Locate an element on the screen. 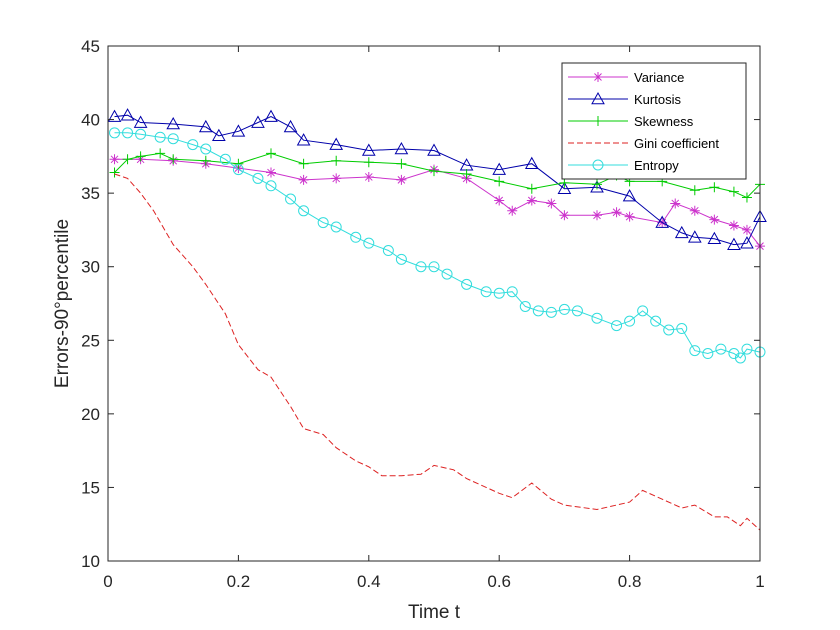 The image size is (840, 630). y-axis-title: Errors-90°percentile is located at coordinates (62, 303).